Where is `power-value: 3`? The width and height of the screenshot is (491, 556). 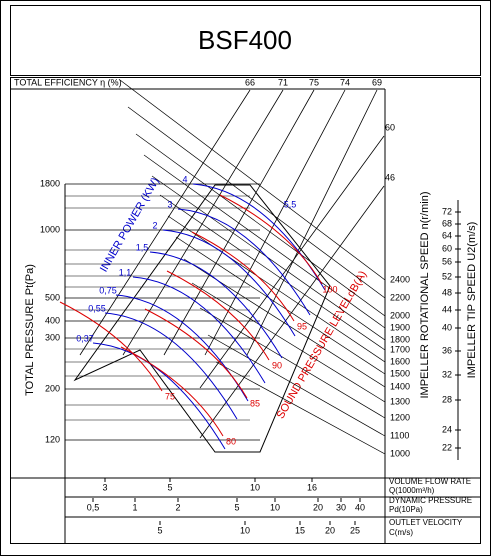
power-value: 3 is located at coordinates (169, 204).